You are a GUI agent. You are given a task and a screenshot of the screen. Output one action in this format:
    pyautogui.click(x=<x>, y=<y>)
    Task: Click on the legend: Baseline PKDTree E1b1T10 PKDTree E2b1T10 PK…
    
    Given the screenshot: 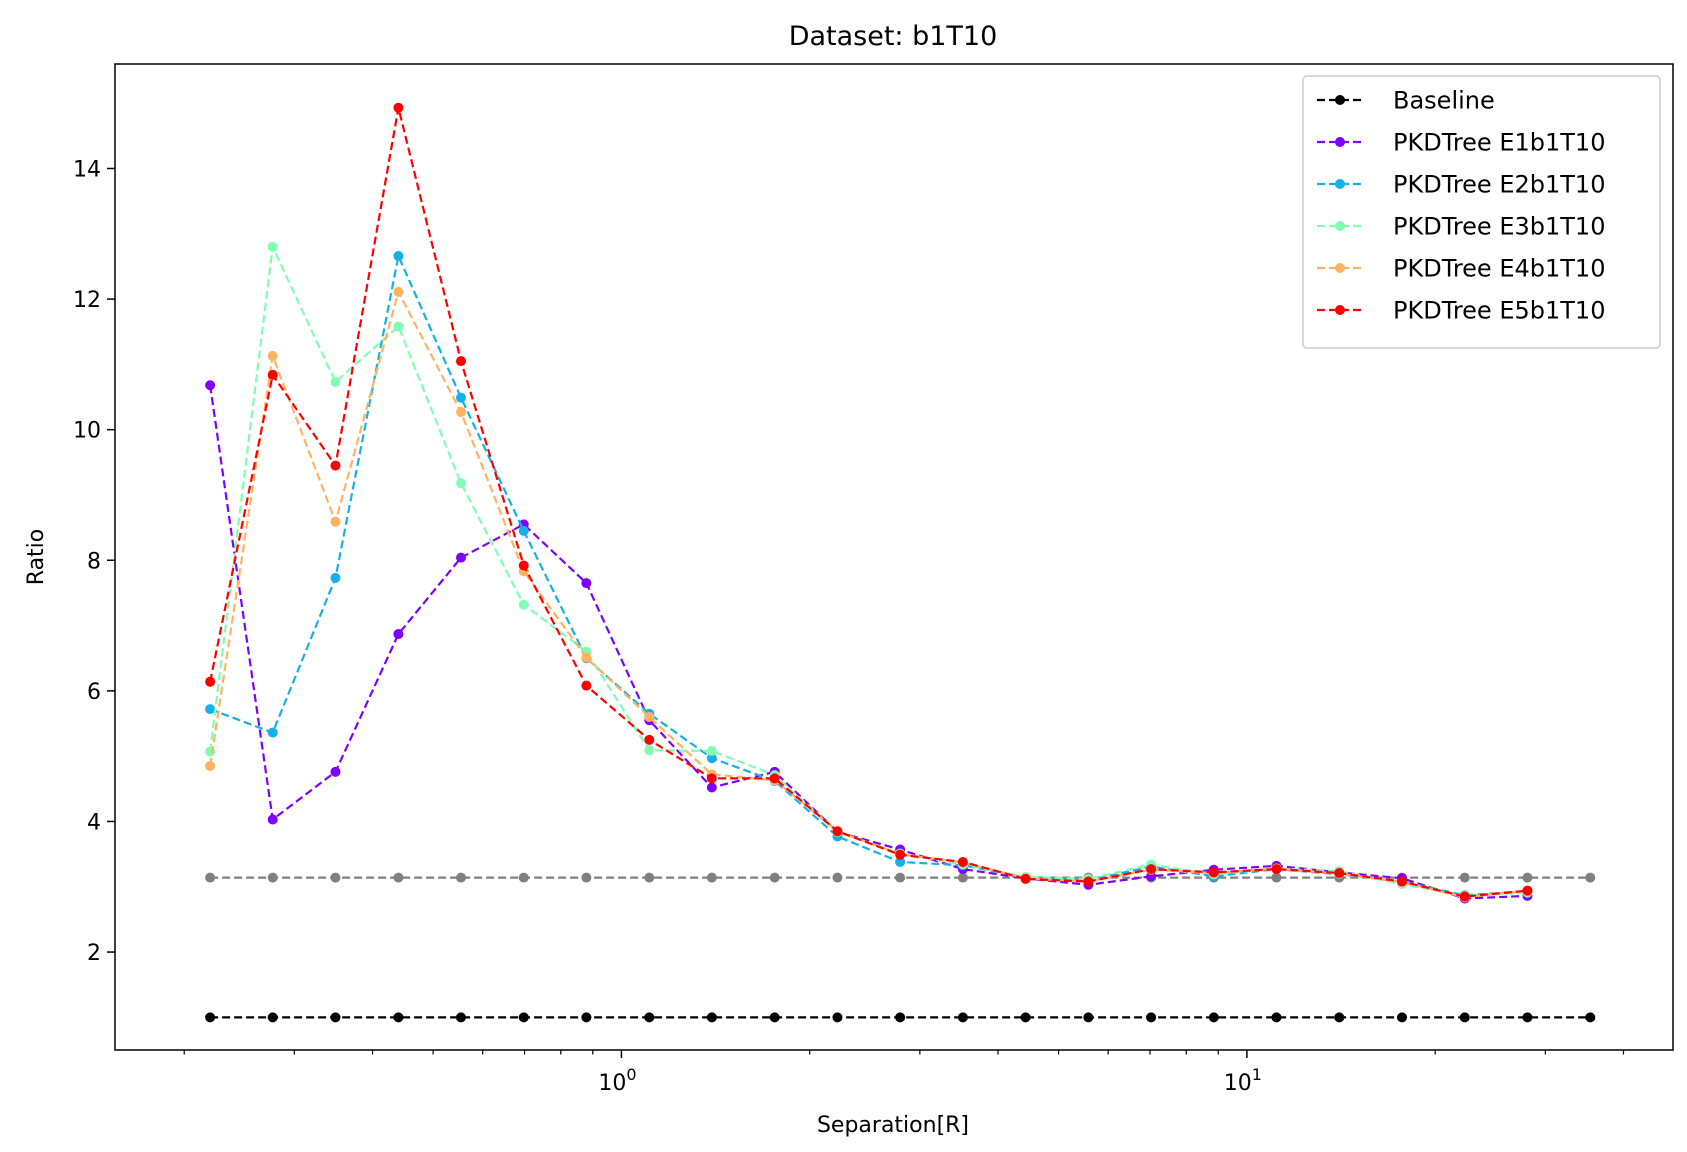 What is the action you would take?
    pyautogui.click(x=1481, y=212)
    